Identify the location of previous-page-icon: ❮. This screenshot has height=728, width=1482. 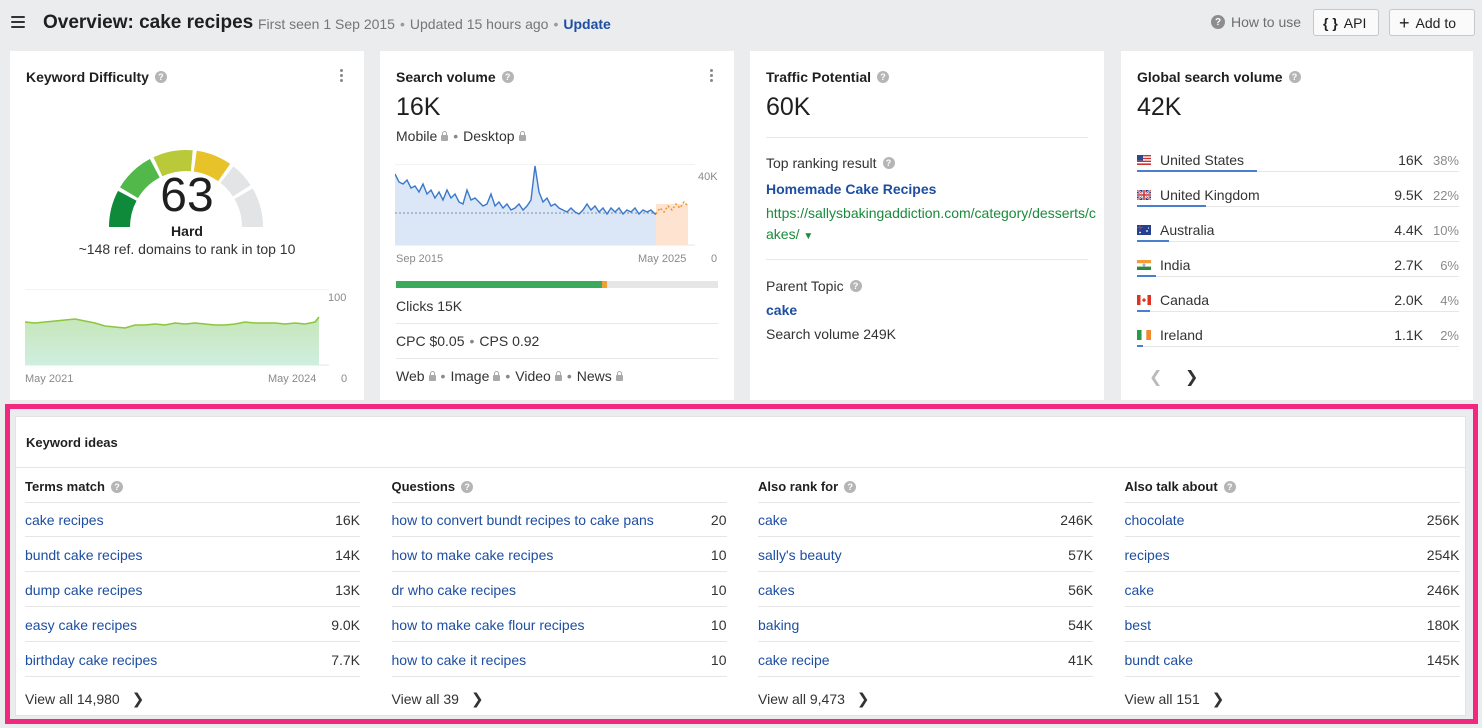
(1156, 377).